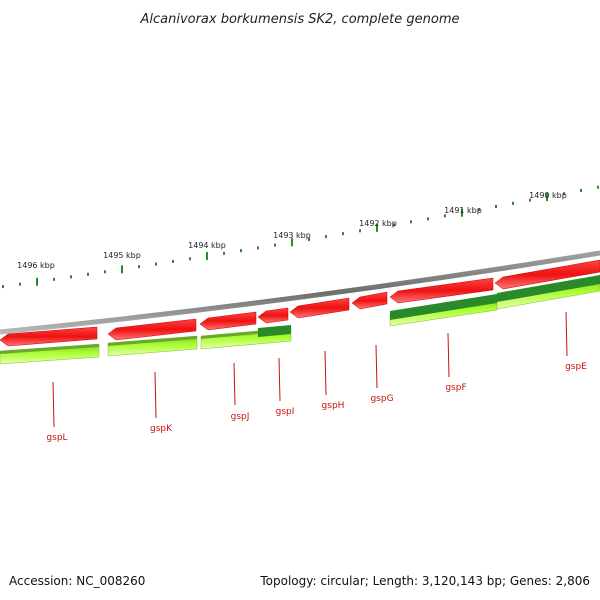  Describe the element at coordinates (77, 581) in the screenshot. I see `accession-label: Accession: NC_008260` at that location.